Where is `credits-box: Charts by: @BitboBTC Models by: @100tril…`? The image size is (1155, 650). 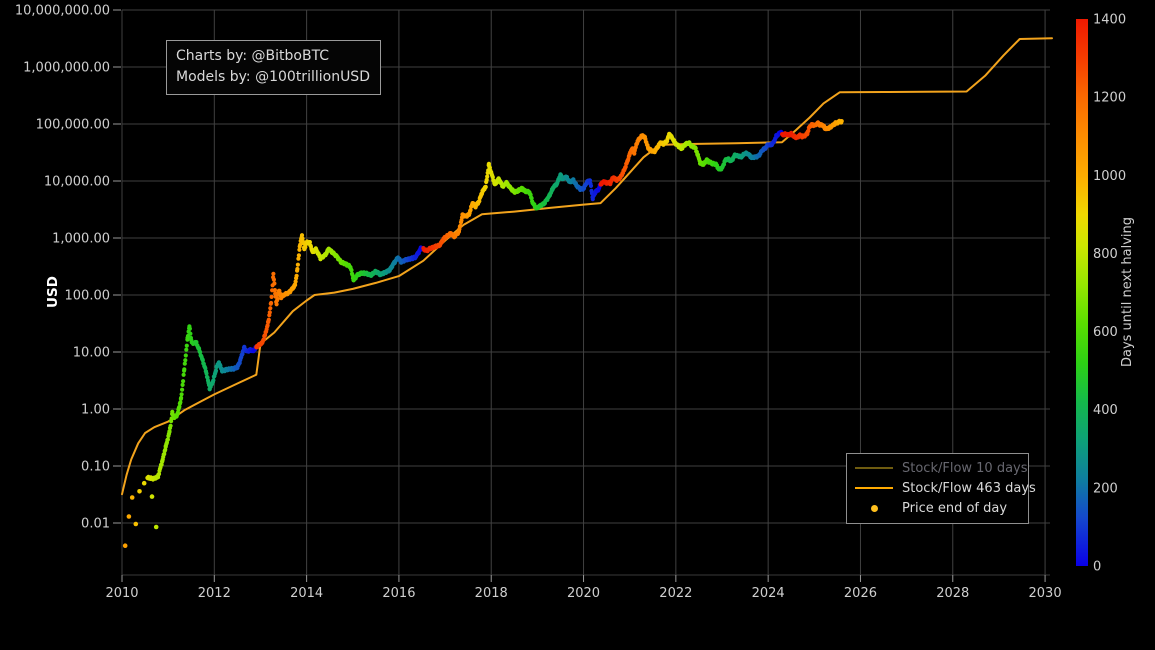
credits-box: Charts by: @BitboBTC Models by: @100tril… is located at coordinates (273, 67).